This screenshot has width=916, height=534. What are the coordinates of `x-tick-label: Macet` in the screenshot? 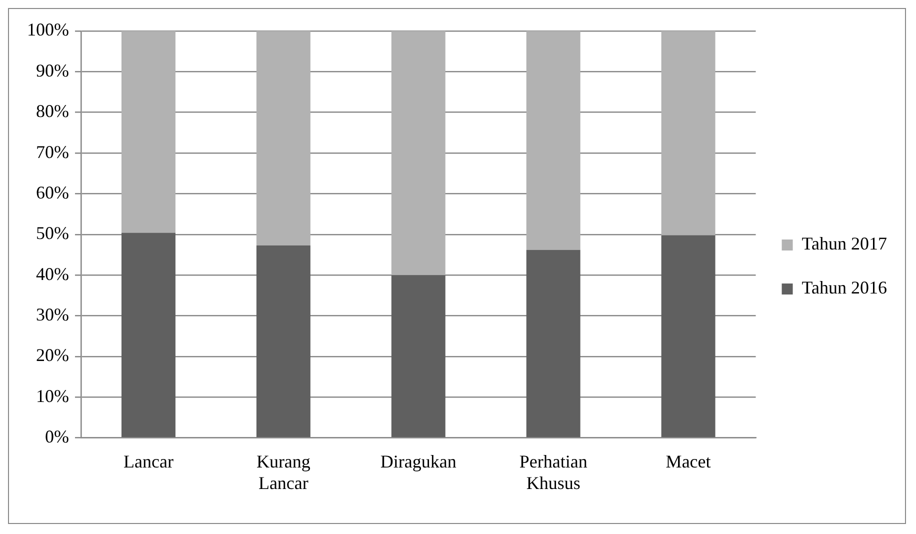 It's located at (688, 461).